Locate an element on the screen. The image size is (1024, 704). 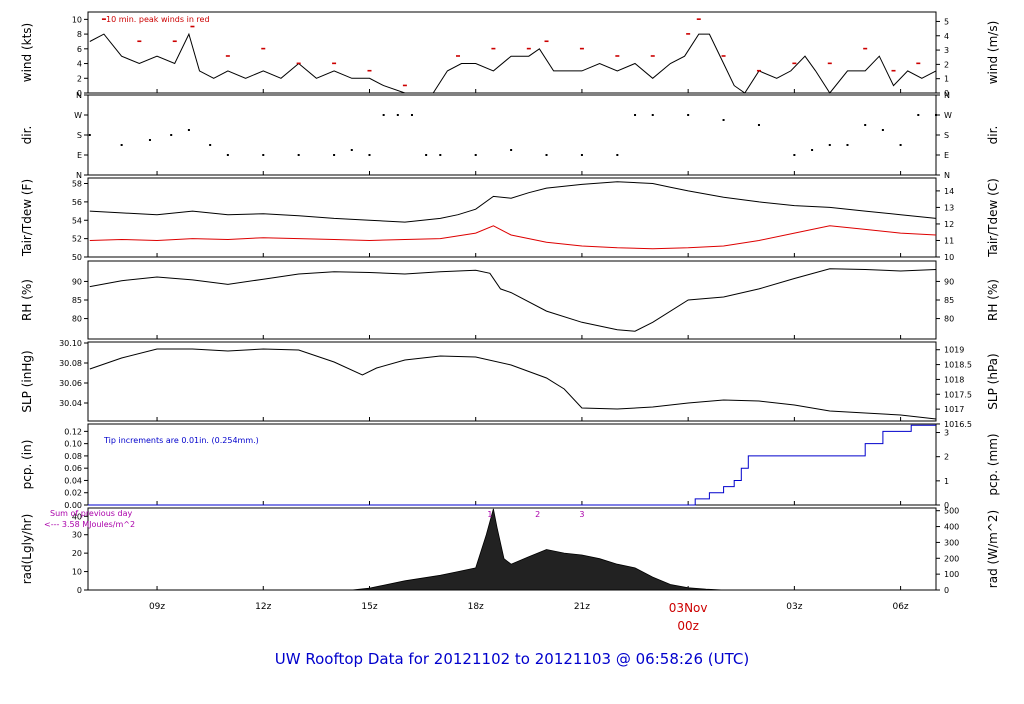
right-tick-label-slp: 1016.5 is located at coordinates (958, 424).